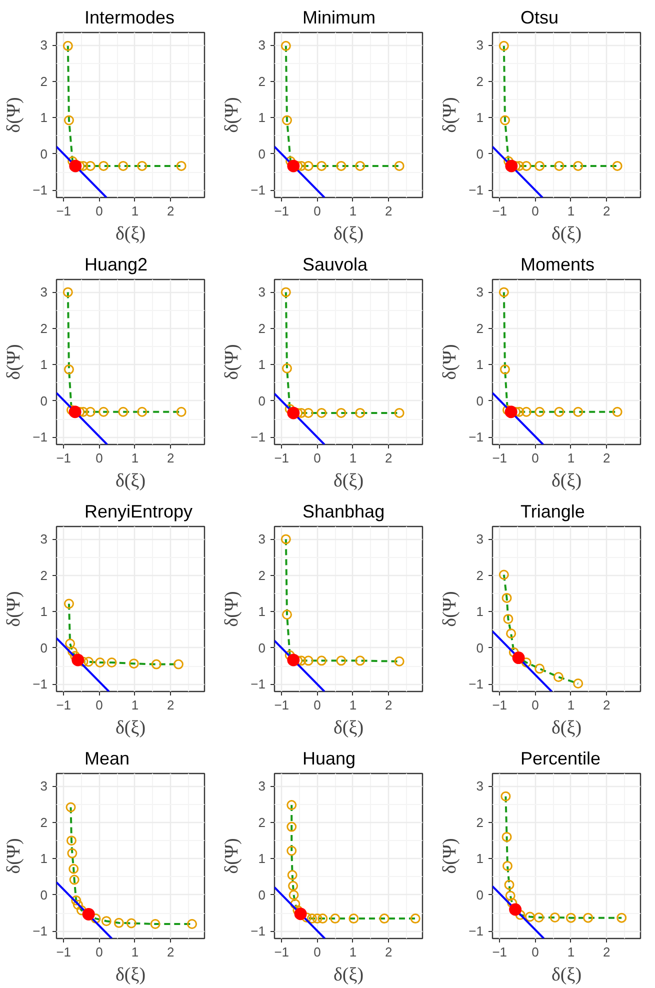 This screenshot has height=988, width=655. Describe the element at coordinates (138, 512) in the screenshot. I see `chart-title: RenyiEntropy` at that location.